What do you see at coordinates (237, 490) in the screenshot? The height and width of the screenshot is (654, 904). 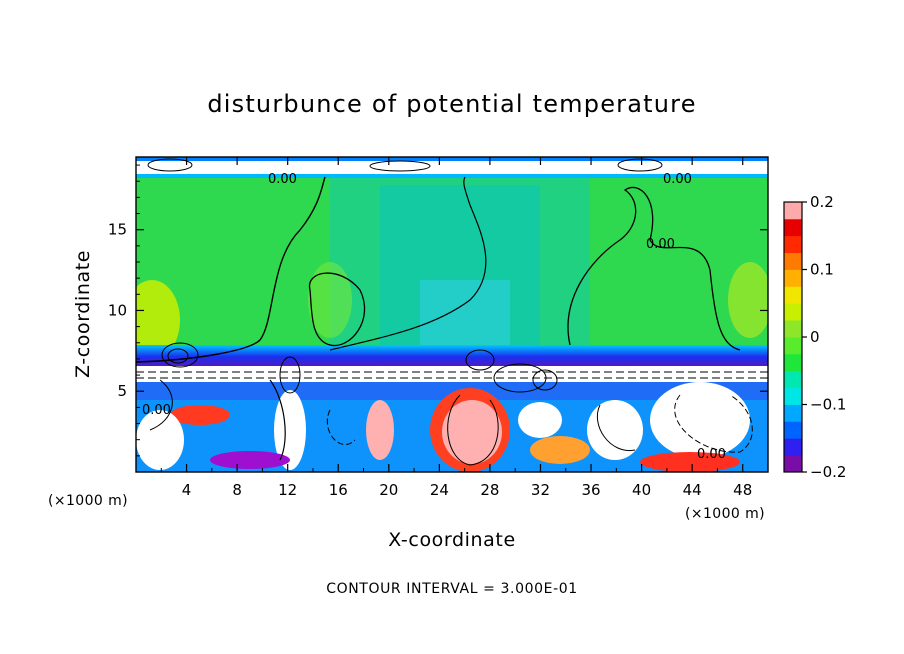 I see `x-tick-label: 8` at bounding box center [237, 490].